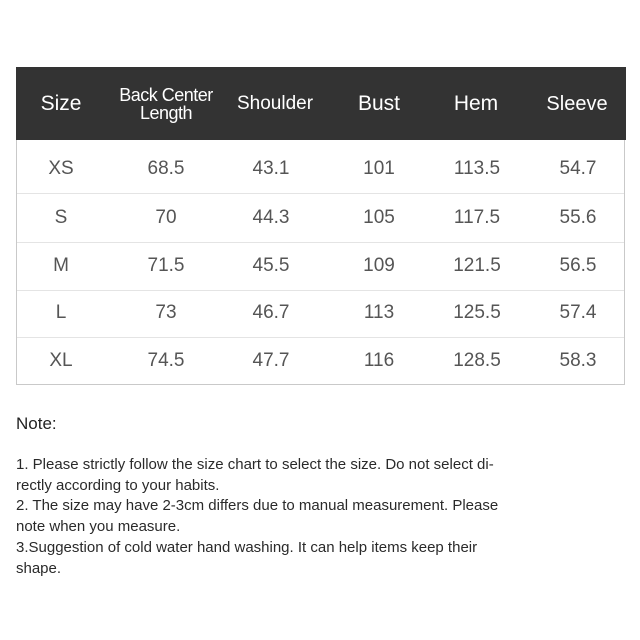  What do you see at coordinates (166, 217) in the screenshot?
I see `cell-back-center-length: 70` at bounding box center [166, 217].